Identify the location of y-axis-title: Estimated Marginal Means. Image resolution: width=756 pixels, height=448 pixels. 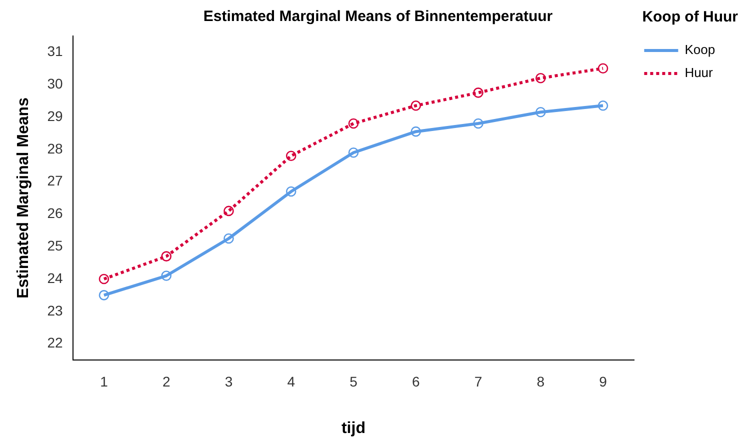
(23, 197).